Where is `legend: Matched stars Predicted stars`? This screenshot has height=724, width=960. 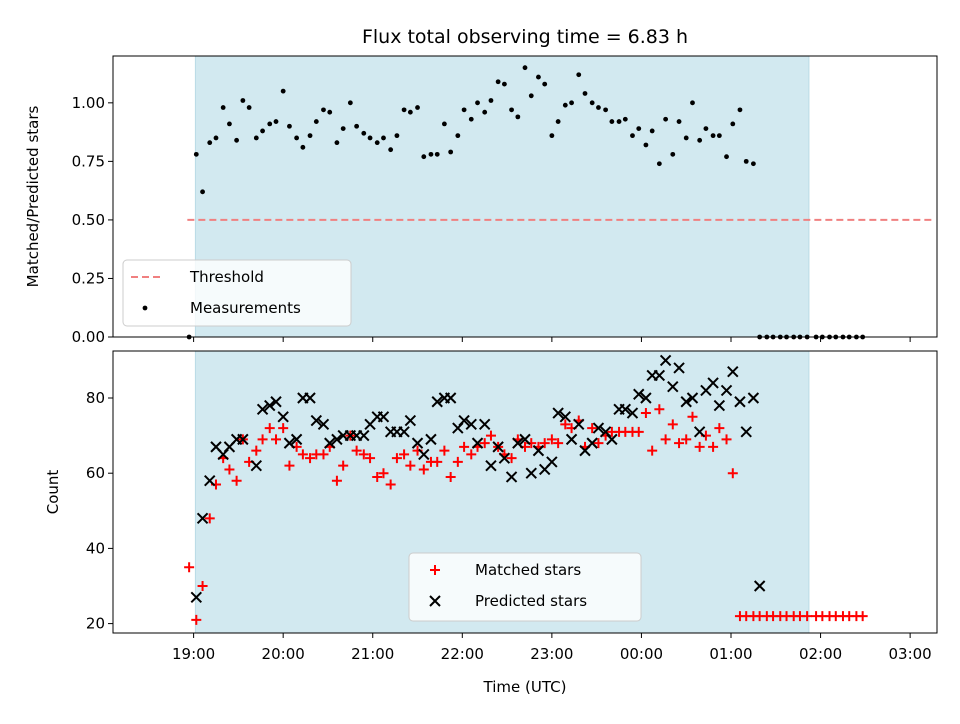 legend: Matched stars Predicted stars is located at coordinates (525, 587).